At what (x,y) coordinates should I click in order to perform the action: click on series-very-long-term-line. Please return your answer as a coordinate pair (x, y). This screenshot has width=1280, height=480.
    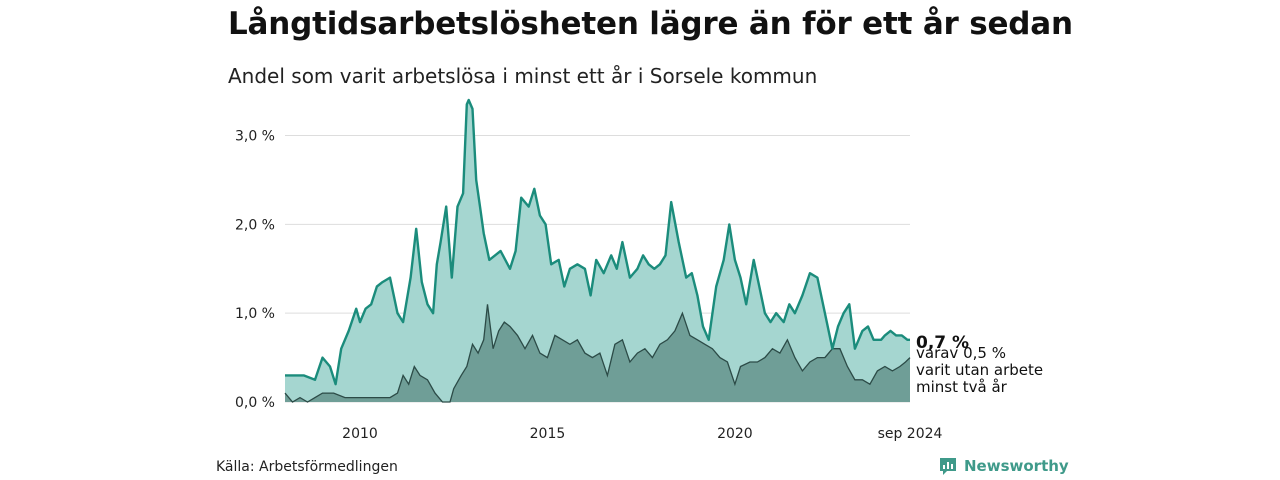
    Looking at the image, I should click on (597, 353).